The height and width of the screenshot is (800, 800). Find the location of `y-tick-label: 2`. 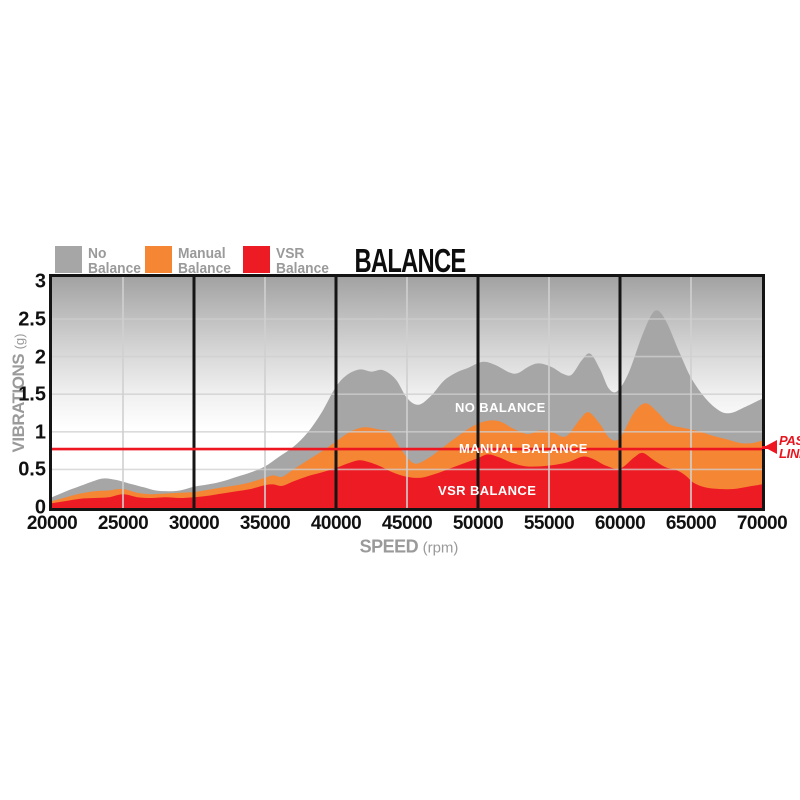

y-tick-label: 2 is located at coordinates (40, 357).